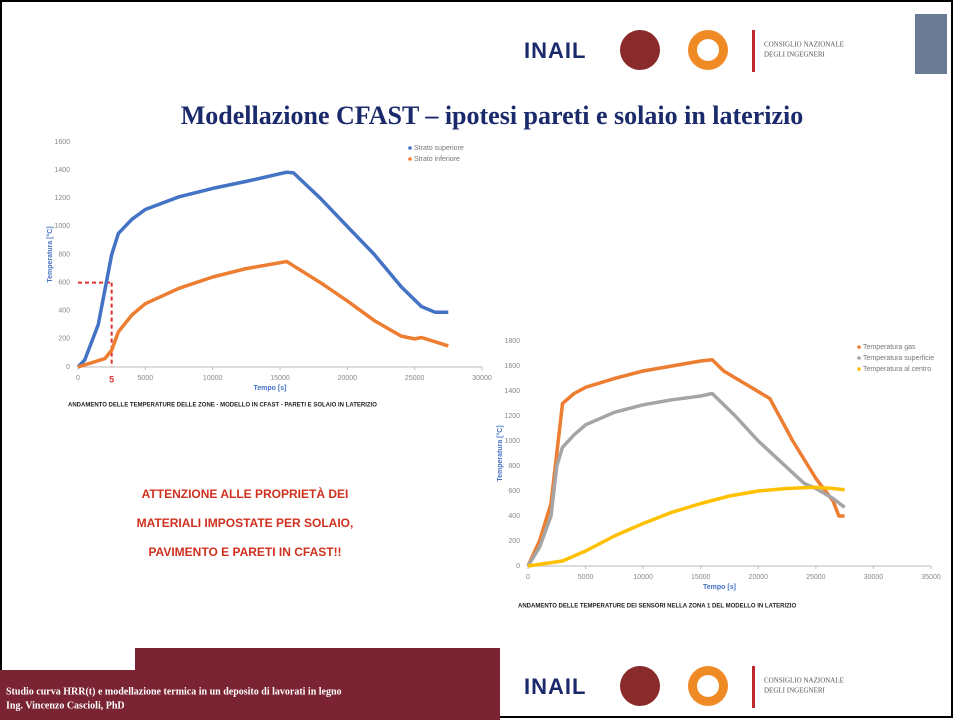  Describe the element at coordinates (931, 44) in the screenshot. I see `corner-image` at that location.